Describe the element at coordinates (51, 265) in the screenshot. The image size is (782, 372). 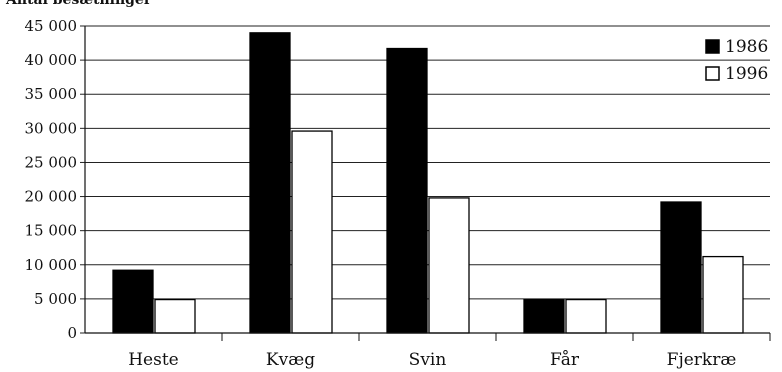
I see `y-tick-label: 10 000` at that location.